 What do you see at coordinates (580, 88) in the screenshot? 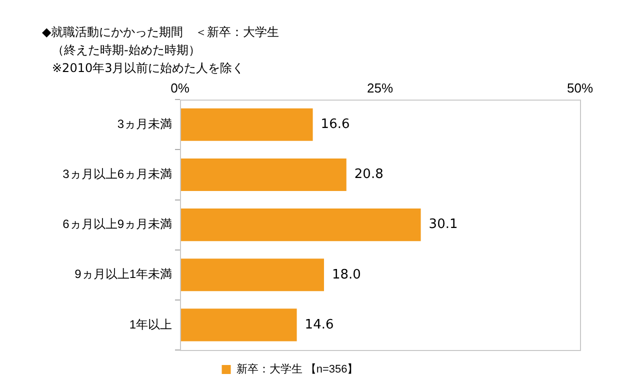
I see `x-tick-label: 50%` at bounding box center [580, 88].